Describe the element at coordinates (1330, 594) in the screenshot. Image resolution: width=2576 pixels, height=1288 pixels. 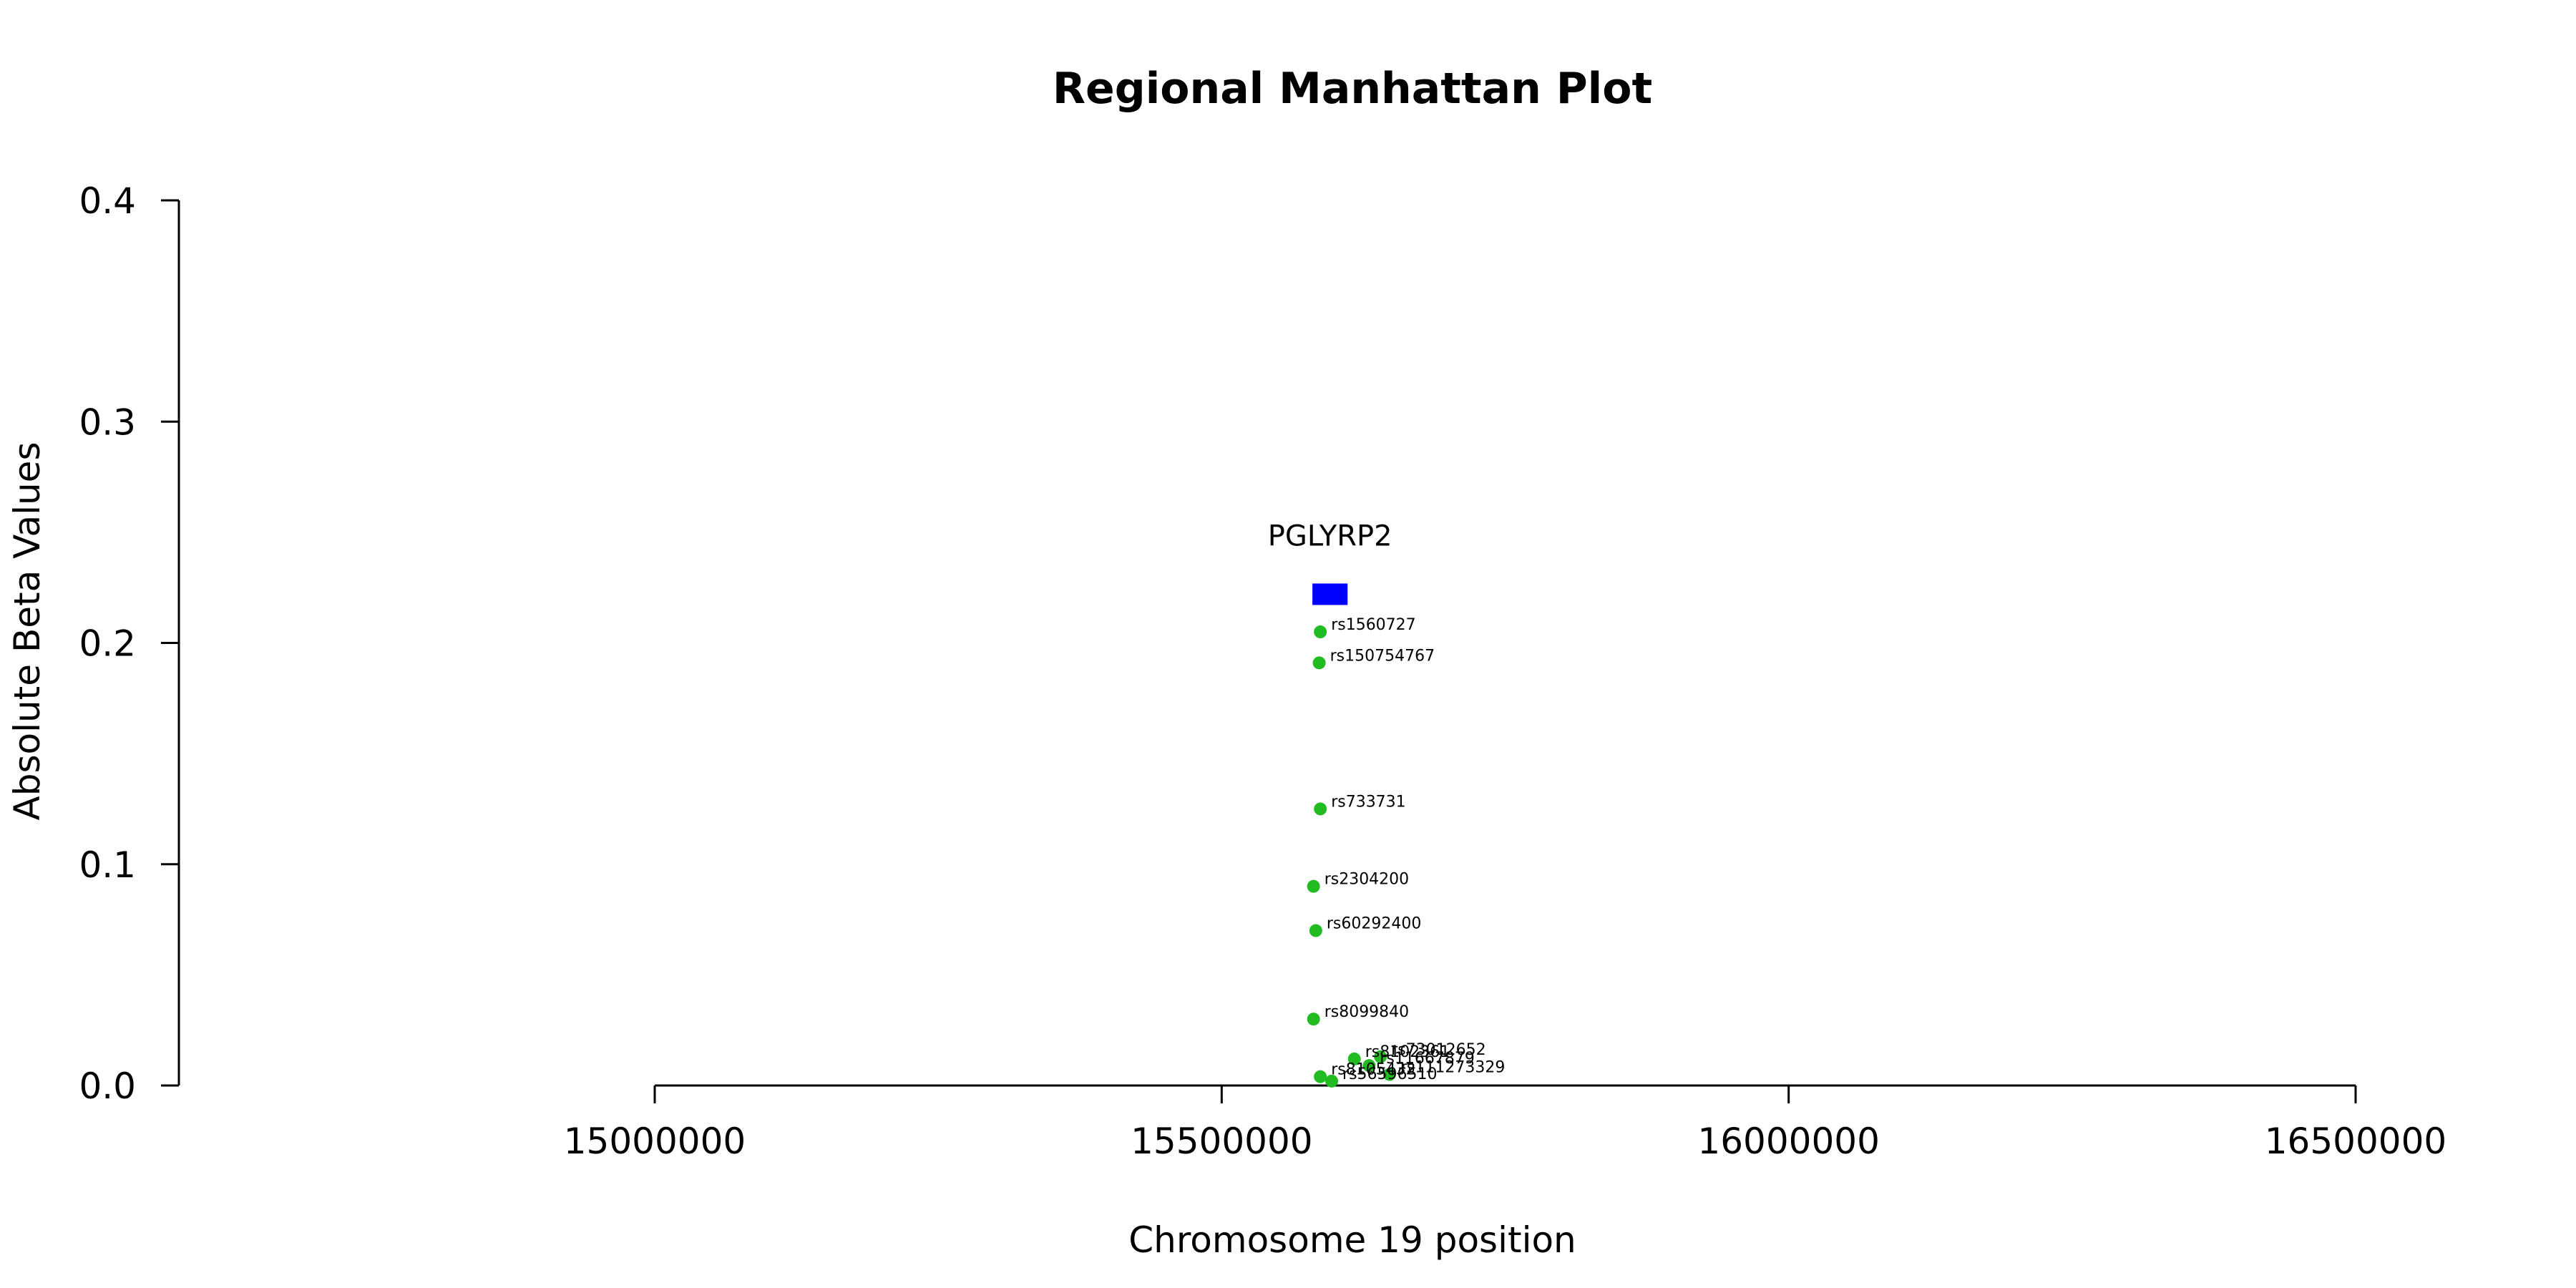
I see `gene-block` at that location.